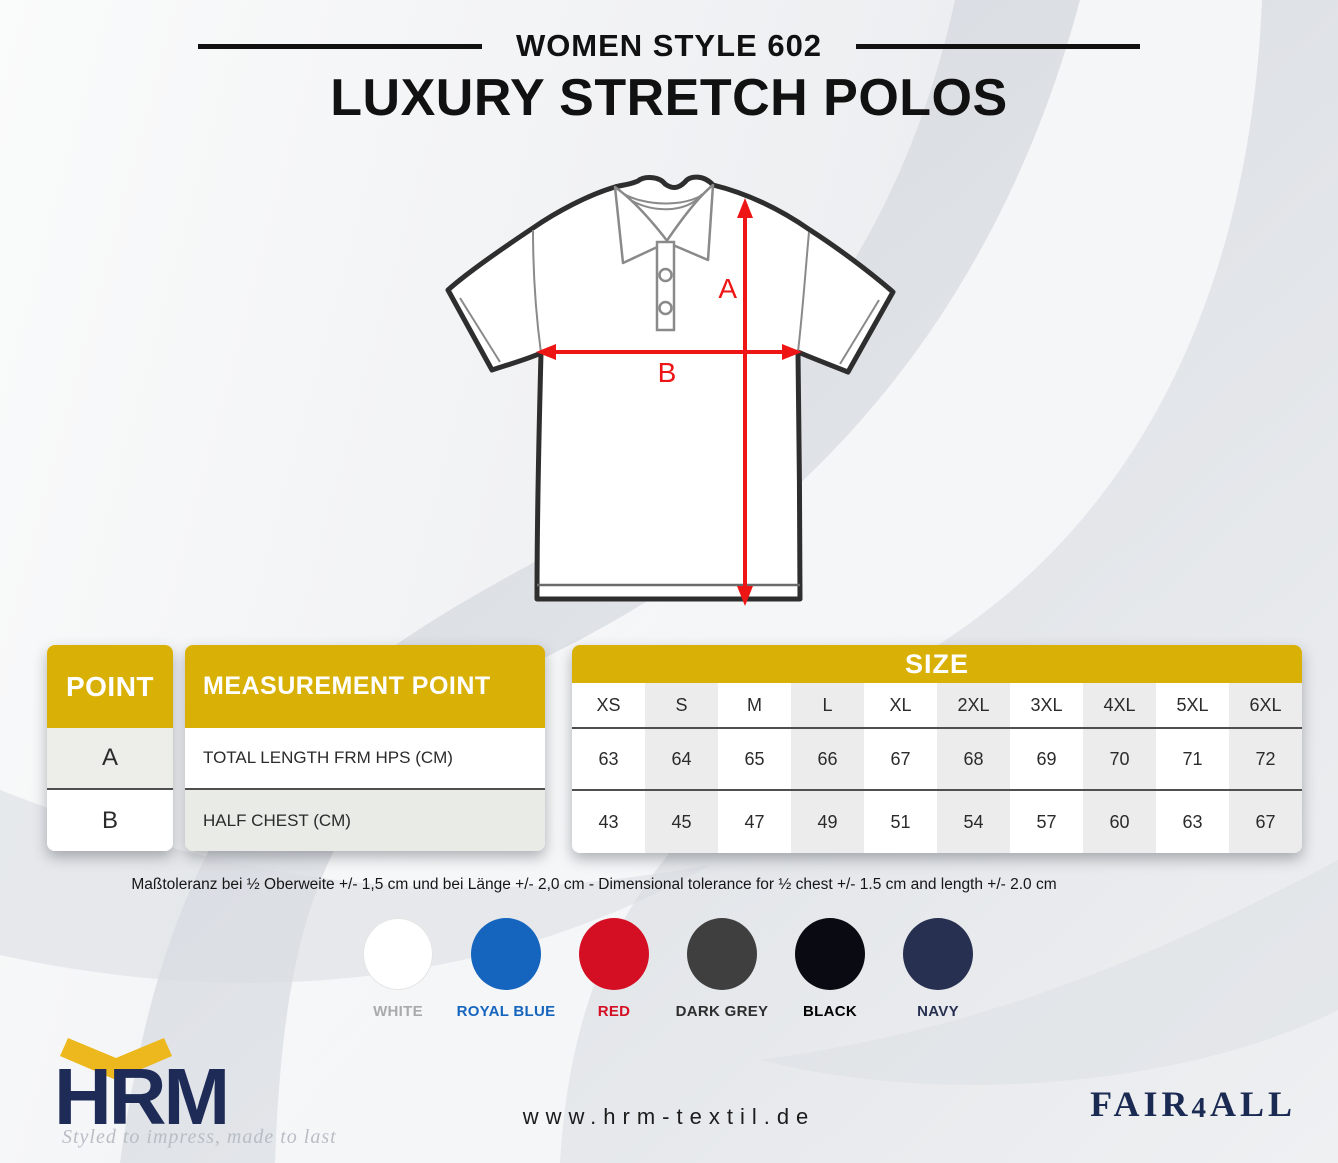 The height and width of the screenshot is (1163, 1338). I want to click on logo-text: HRM, so click(140, 1090).